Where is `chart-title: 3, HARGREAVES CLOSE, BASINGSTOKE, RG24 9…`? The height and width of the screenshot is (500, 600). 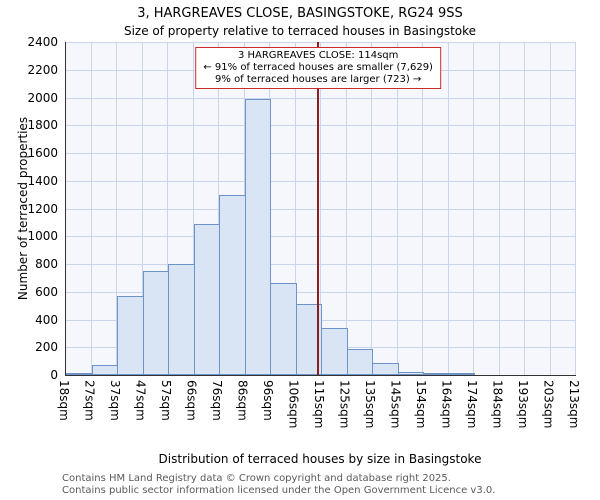
chart-title: 3, HARGREAVES CLOSE, BASINGSTOKE, RG24 9… is located at coordinates (300, 13).